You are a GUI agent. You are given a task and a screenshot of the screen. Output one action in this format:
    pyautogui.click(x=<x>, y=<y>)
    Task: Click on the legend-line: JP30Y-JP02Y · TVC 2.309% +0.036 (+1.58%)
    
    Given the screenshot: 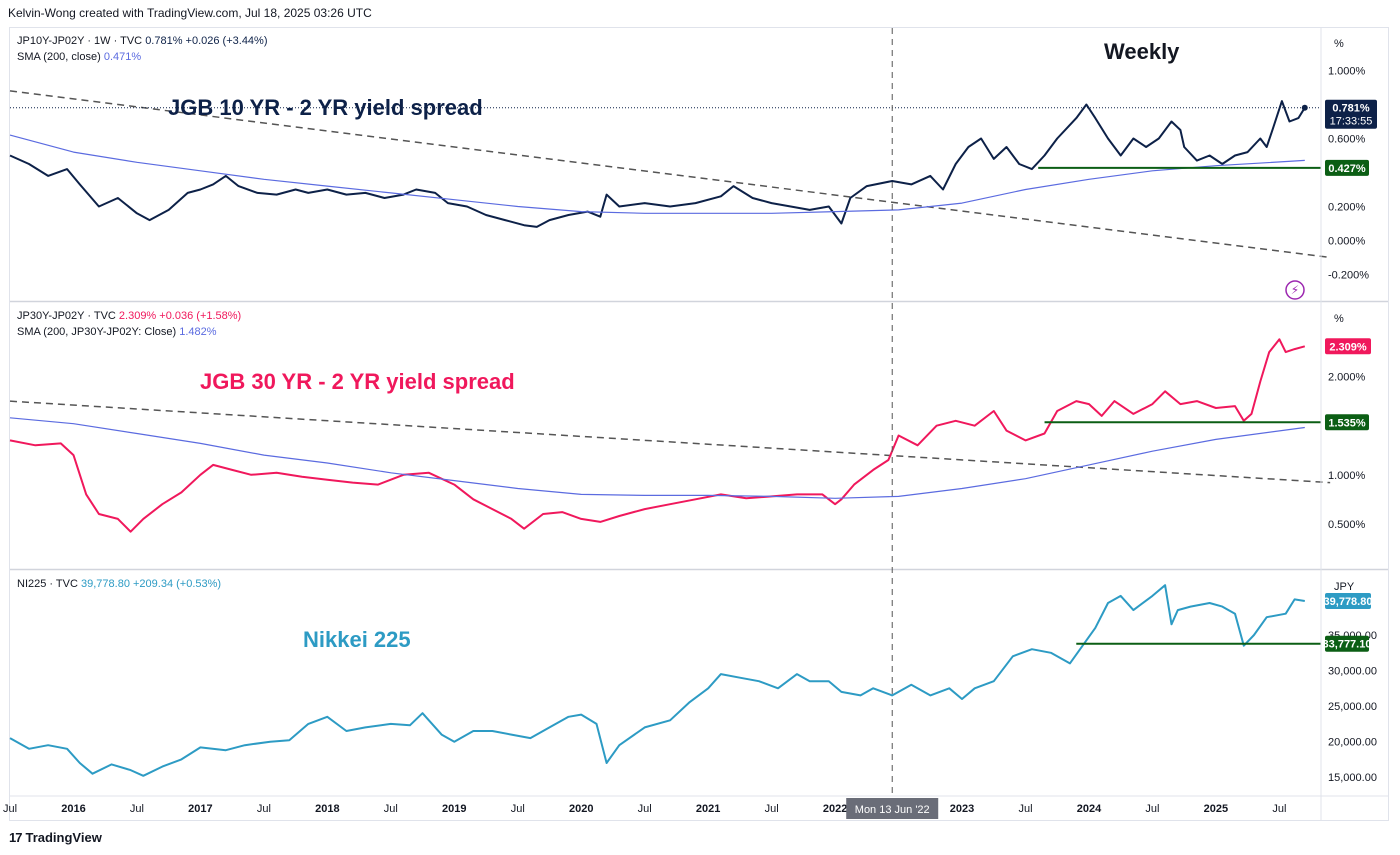 What is the action you would take?
    pyautogui.click(x=129, y=316)
    